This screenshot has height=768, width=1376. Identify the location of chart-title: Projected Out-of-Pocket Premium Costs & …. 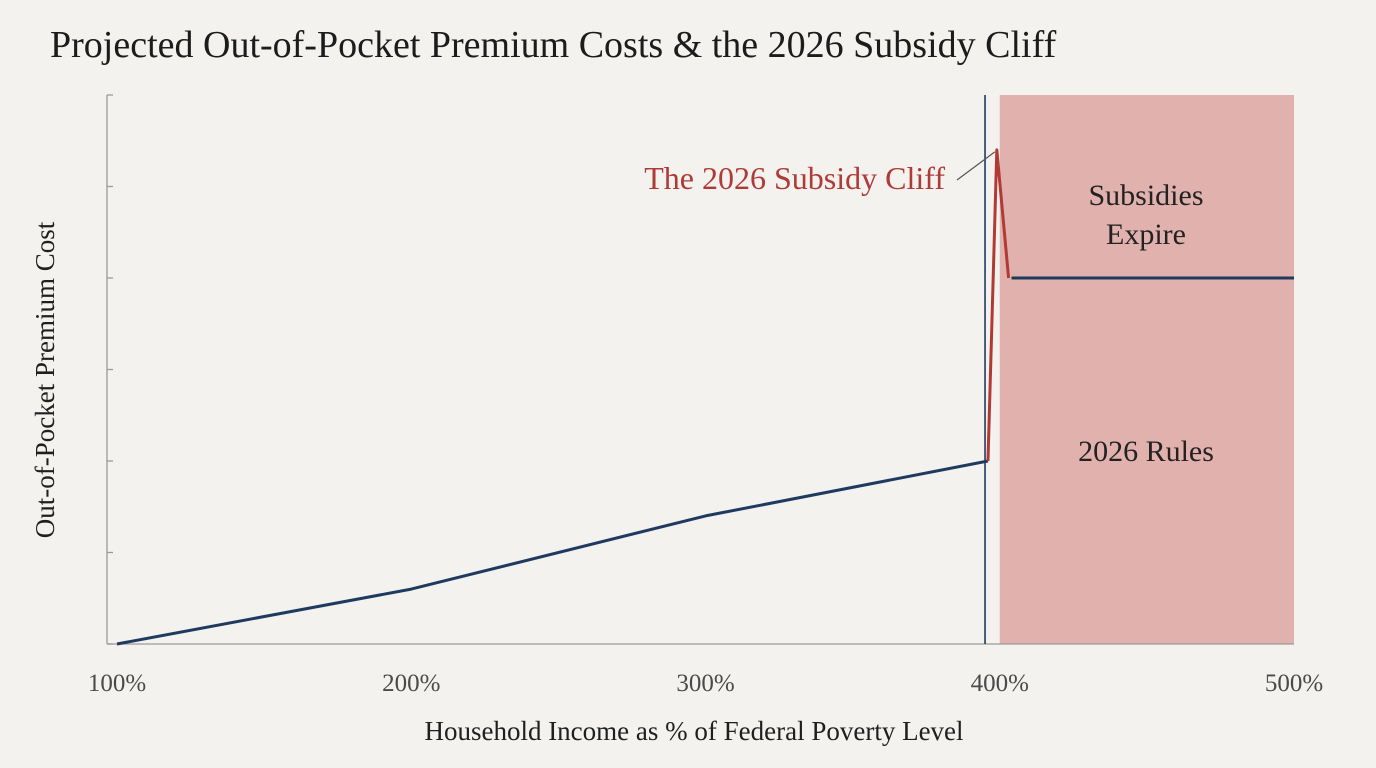
(553, 45).